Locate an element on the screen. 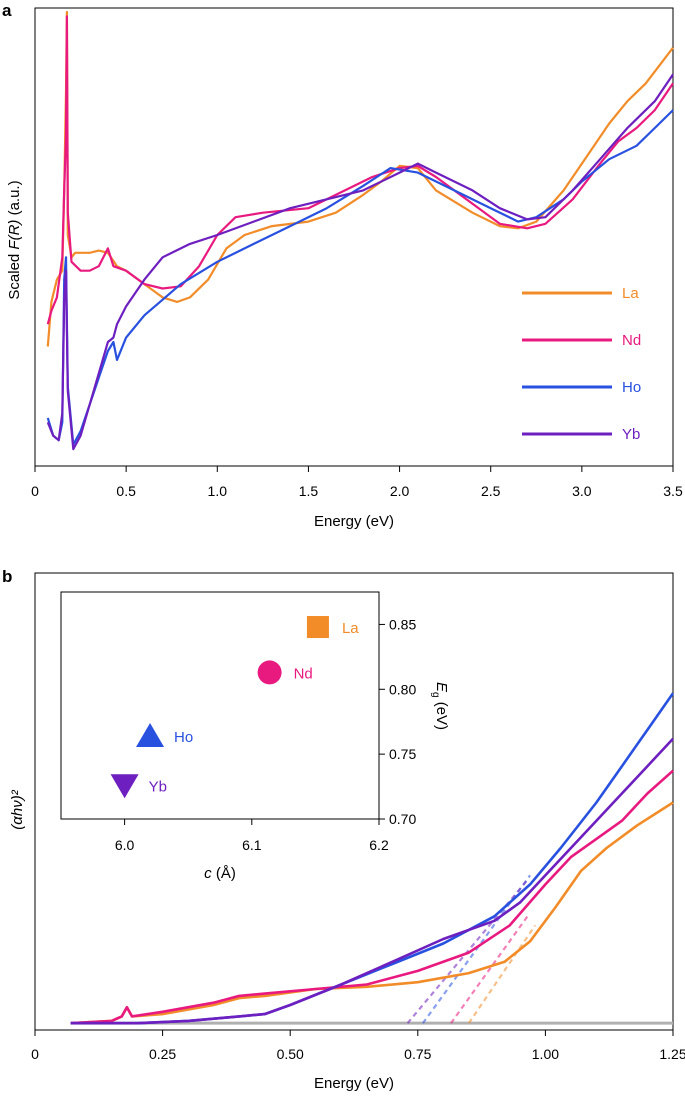  inset-ticks: 6.0 6.1 6.20.70 0.75 0.80 0.85 is located at coordinates (266, 734).